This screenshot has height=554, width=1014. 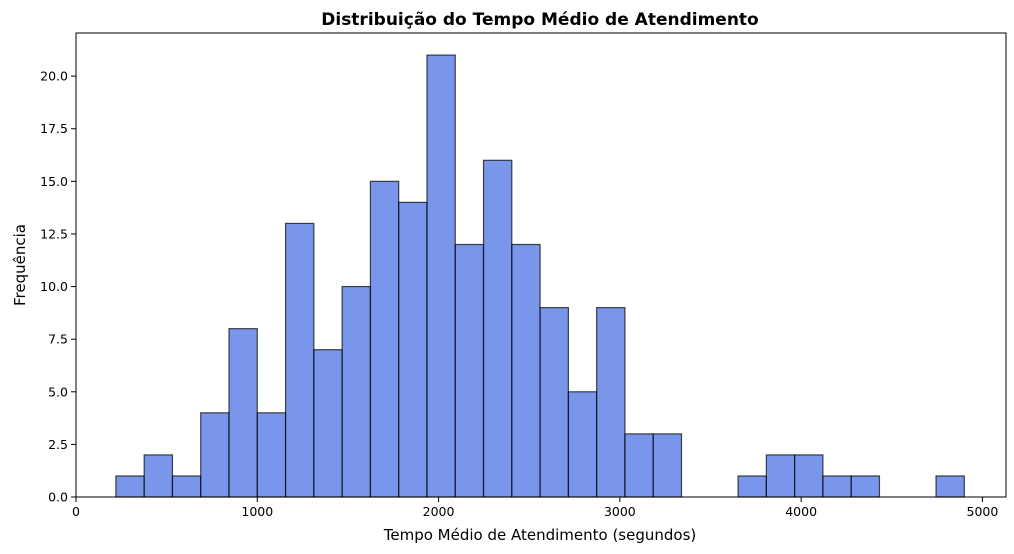 I want to click on y-tick-label-2: 5.0, so click(x=58, y=391).